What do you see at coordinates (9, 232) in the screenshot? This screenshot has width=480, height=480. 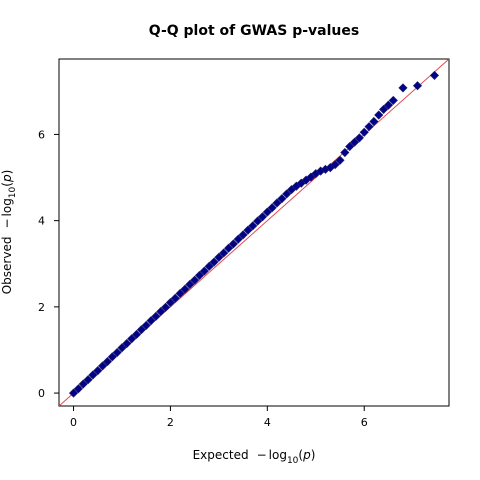 I see `y-axis-label: Observed − log10(p)` at bounding box center [9, 232].